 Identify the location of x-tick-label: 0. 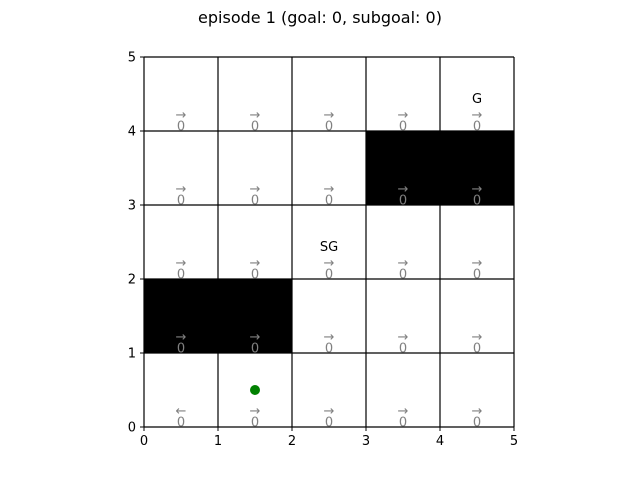
(144, 441).